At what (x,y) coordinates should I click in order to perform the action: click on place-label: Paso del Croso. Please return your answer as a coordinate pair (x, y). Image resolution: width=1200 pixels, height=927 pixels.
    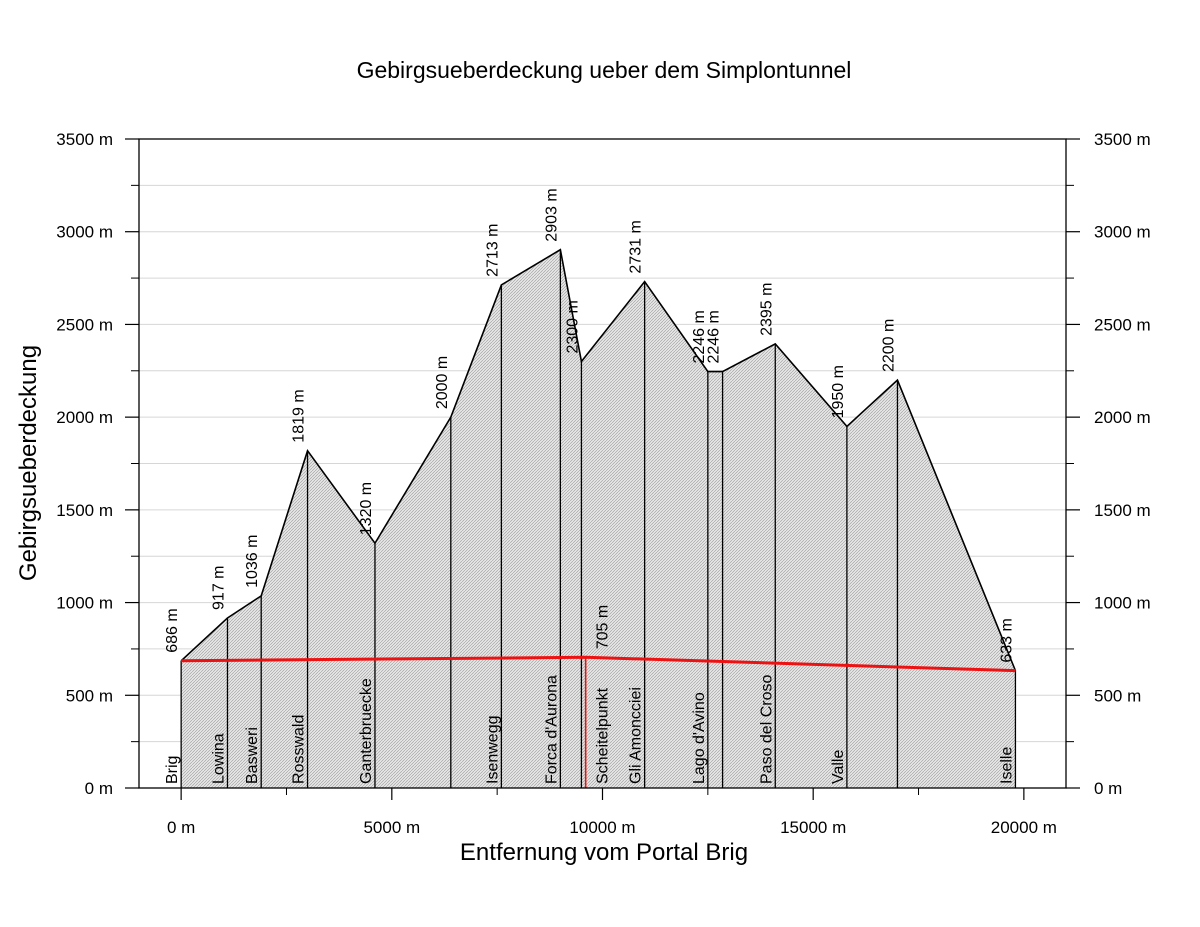
    Looking at the image, I should click on (766, 729).